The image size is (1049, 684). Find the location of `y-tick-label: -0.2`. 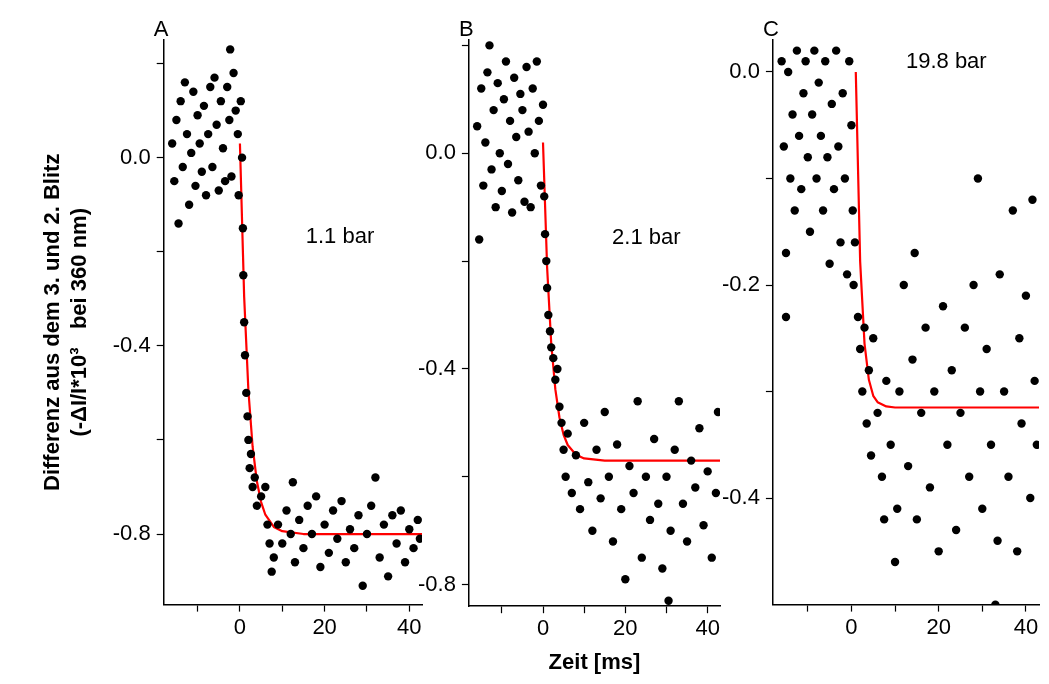

y-tick-label: -0.2 is located at coordinates (740, 284).